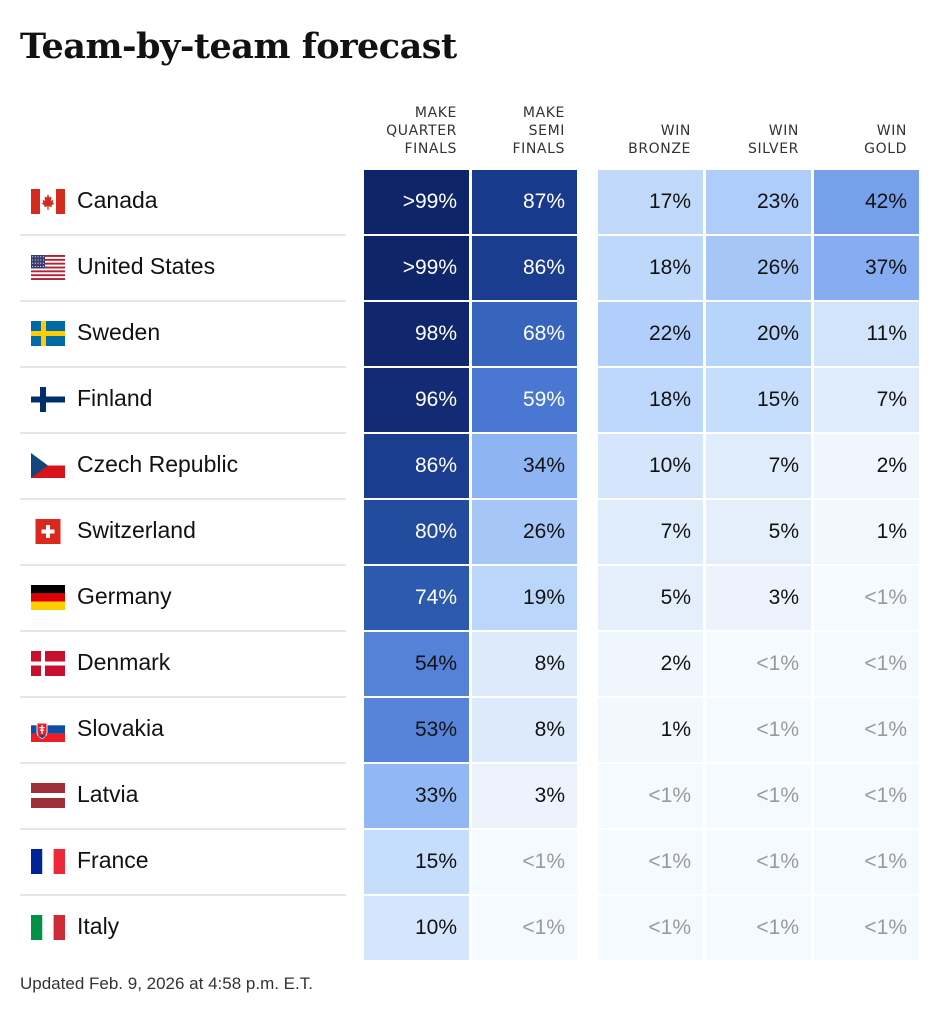  I want to click on probability-cell-qf: 74%, so click(416, 598).